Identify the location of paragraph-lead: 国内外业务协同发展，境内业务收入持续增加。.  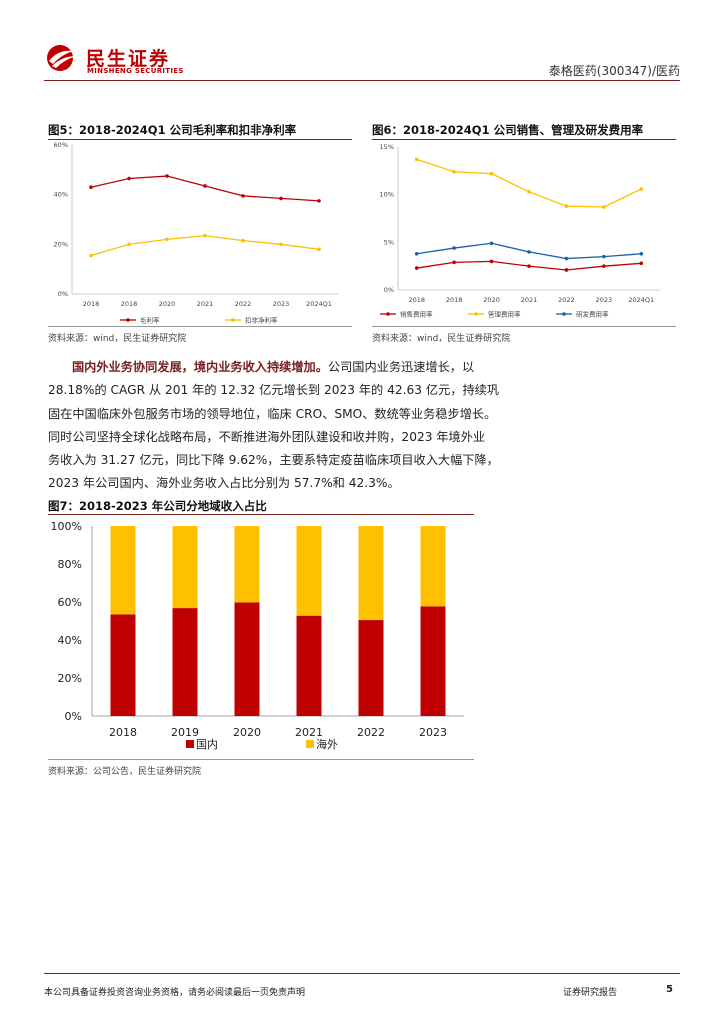
(200, 367).